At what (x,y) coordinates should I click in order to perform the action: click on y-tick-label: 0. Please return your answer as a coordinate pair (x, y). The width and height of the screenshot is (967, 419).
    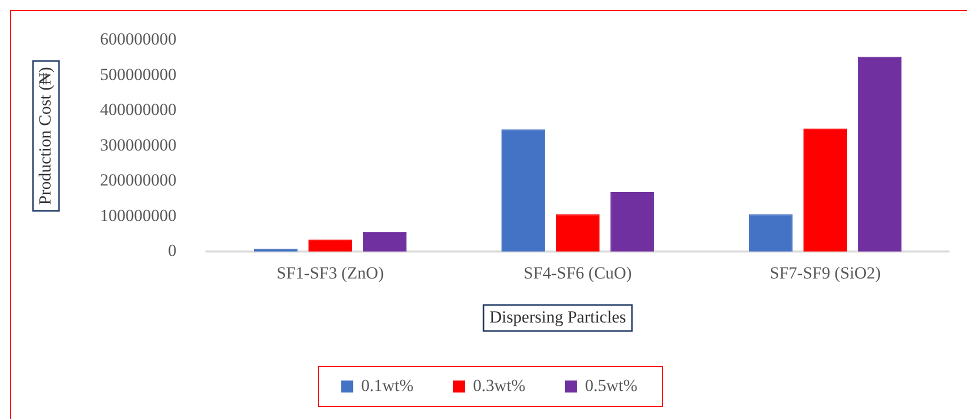
    Looking at the image, I should click on (172, 250).